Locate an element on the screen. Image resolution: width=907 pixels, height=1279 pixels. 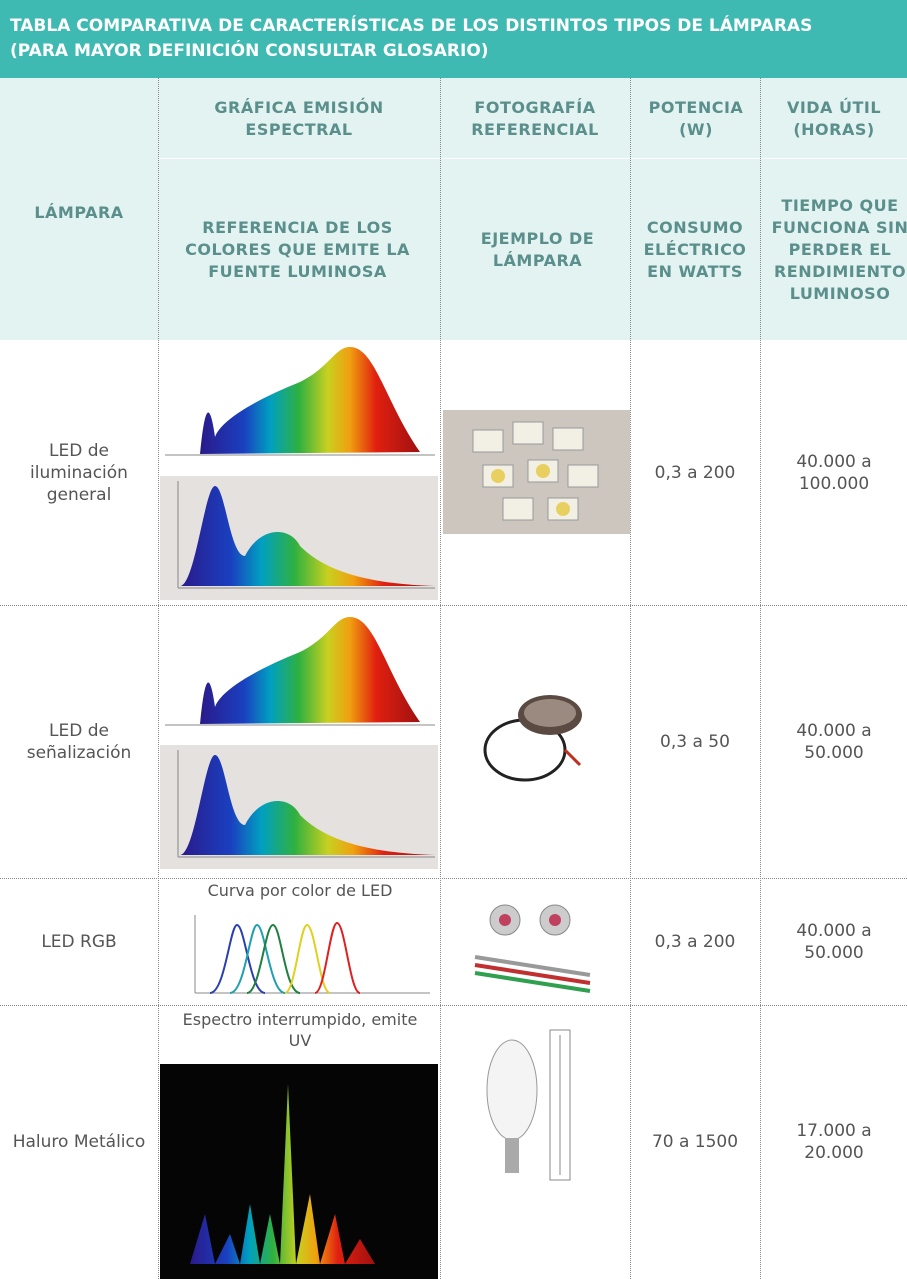
graph-caption: Espectro interrumpido, emite UV is located at coordinates (300, 1030).